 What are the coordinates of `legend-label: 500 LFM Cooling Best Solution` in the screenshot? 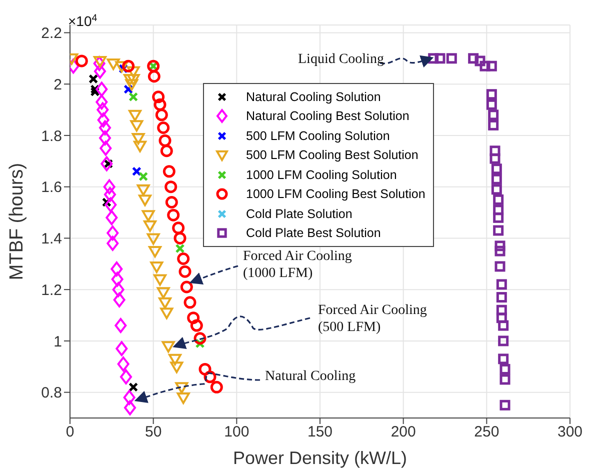 It's located at (332, 155).